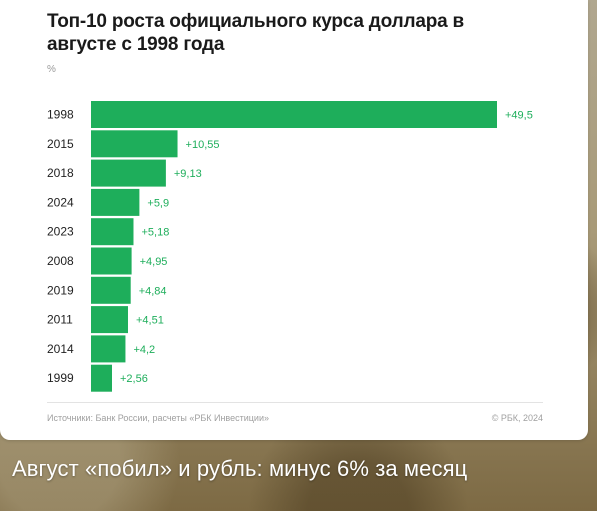 The height and width of the screenshot is (511, 597). I want to click on footer-divider, so click(295, 402).